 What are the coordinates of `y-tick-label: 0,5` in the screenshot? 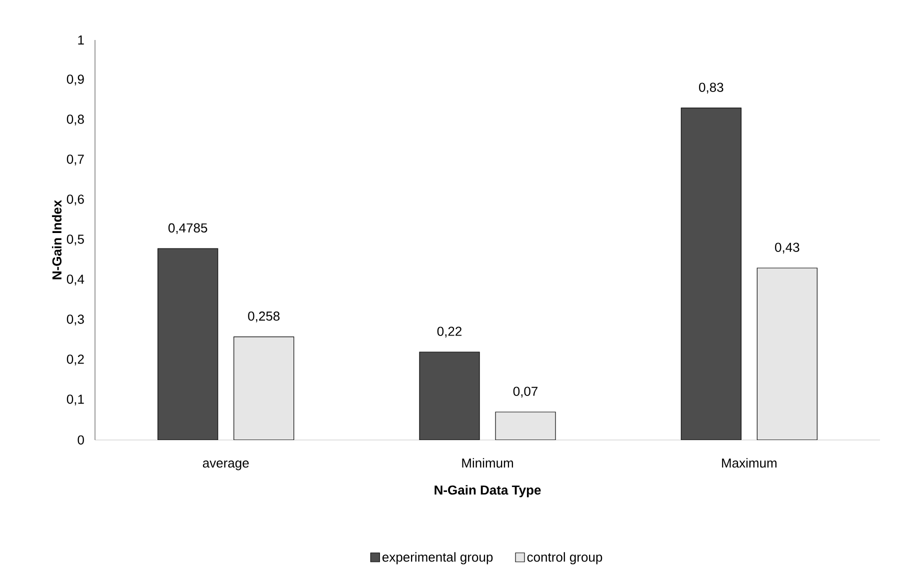 It's located at (75, 240).